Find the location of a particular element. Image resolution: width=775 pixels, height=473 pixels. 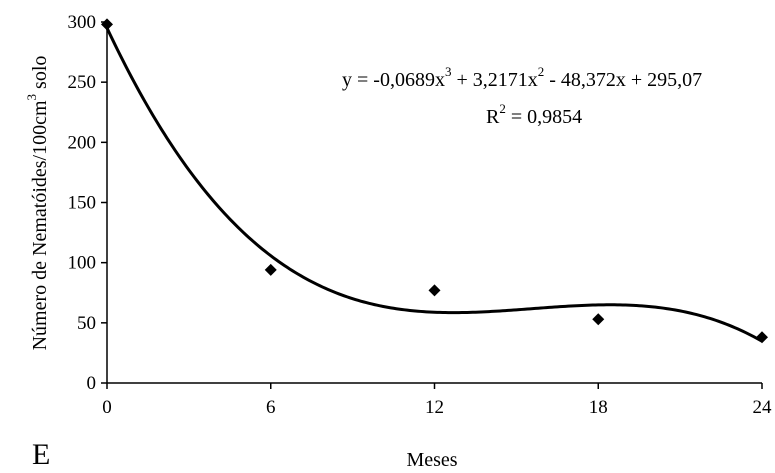

r-squared: R2 = 0,9854 is located at coordinates (534, 114).